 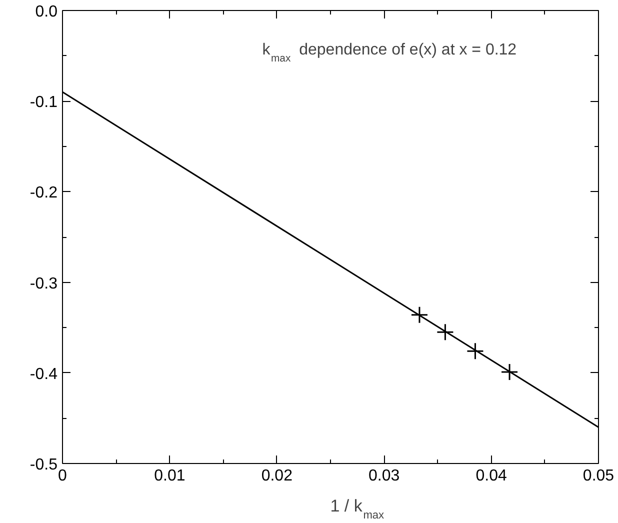 What do you see at coordinates (44, 283) in the screenshot?
I see `y-tick-label: -0.3` at bounding box center [44, 283].